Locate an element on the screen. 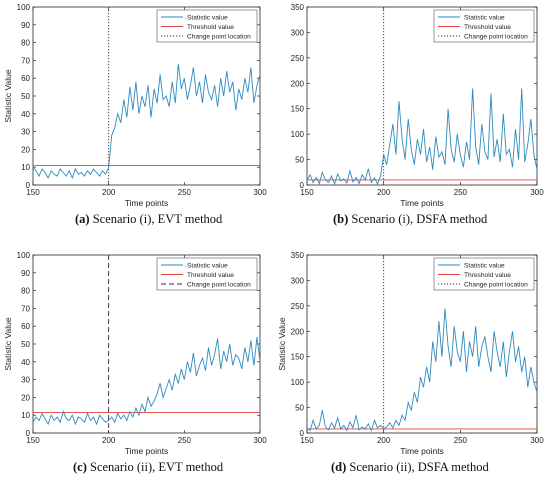 The image size is (550, 481). y-tick-label-c: 40 is located at coordinates (25, 362).